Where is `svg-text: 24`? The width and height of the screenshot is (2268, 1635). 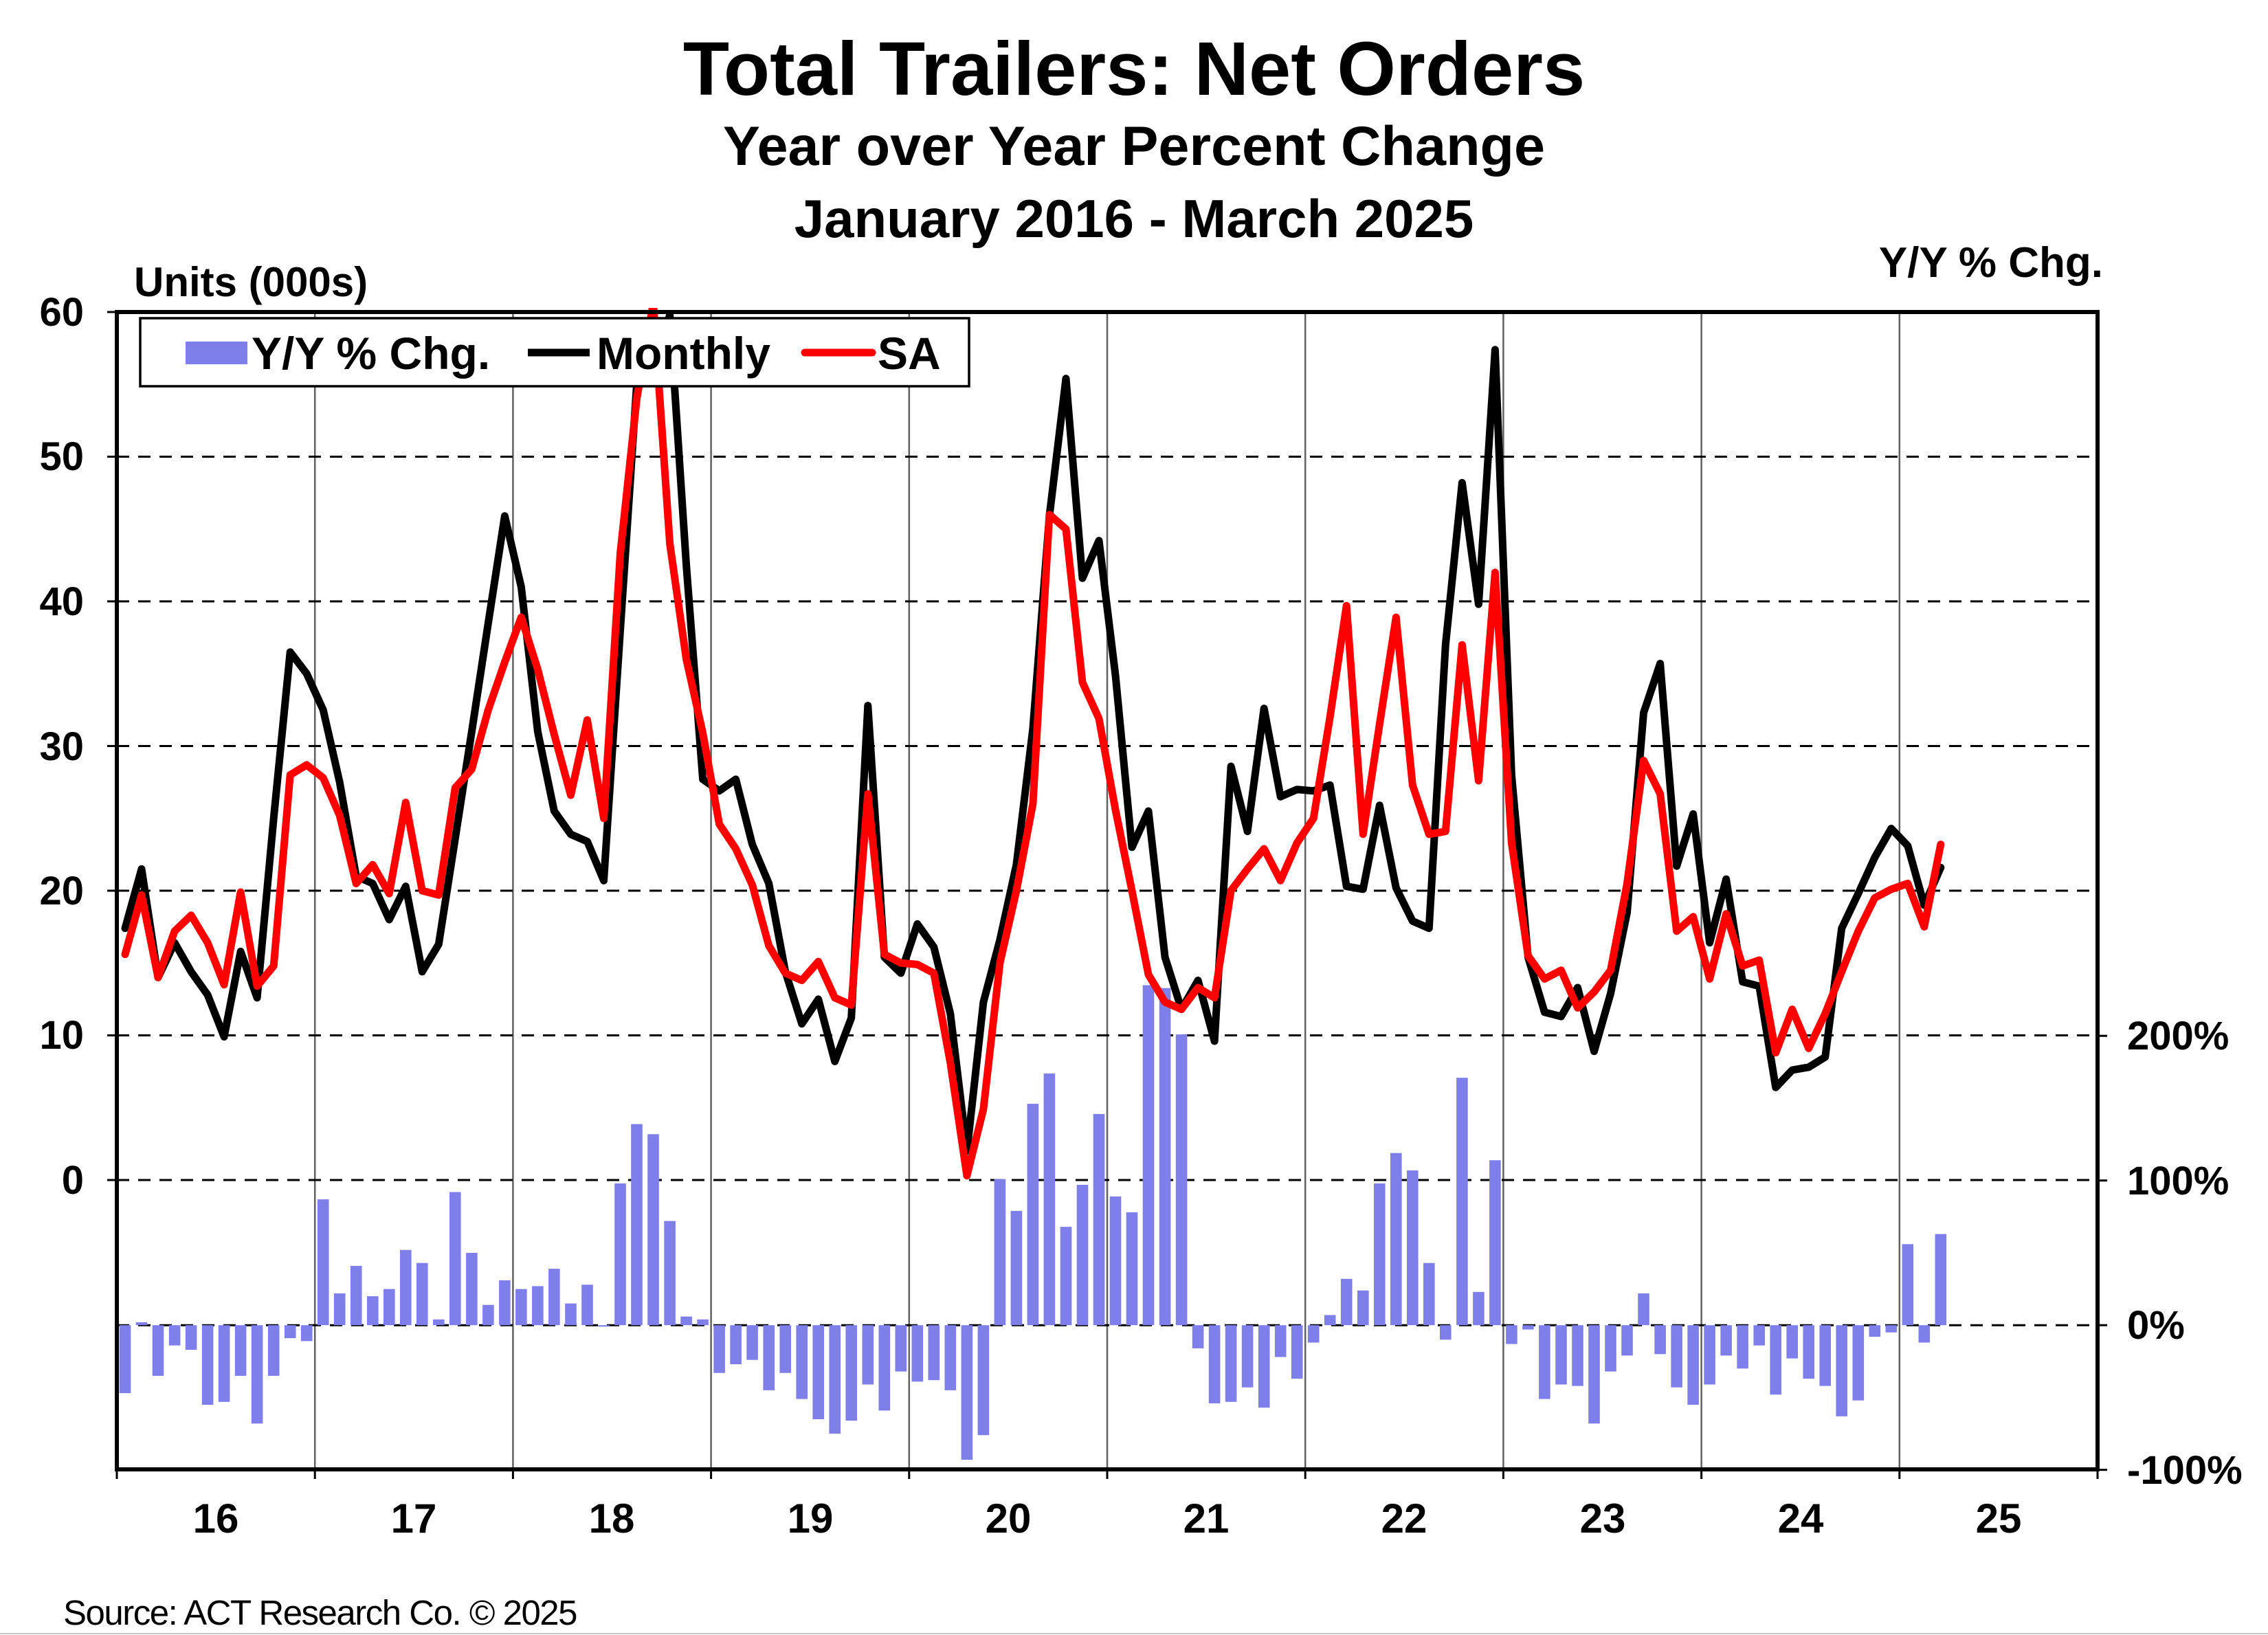 svg-text: 24 is located at coordinates (1801, 1518).